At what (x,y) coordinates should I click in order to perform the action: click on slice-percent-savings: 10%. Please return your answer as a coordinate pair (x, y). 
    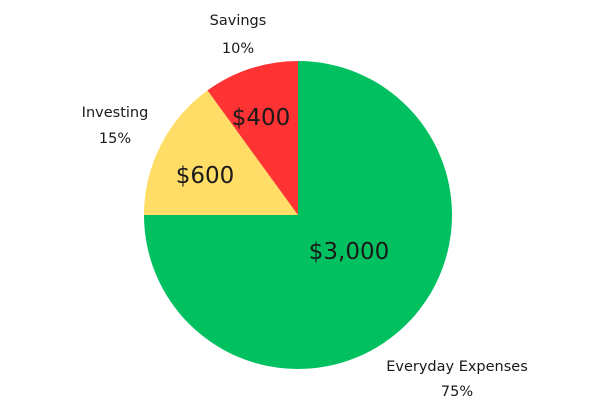
    Looking at the image, I should click on (238, 49).